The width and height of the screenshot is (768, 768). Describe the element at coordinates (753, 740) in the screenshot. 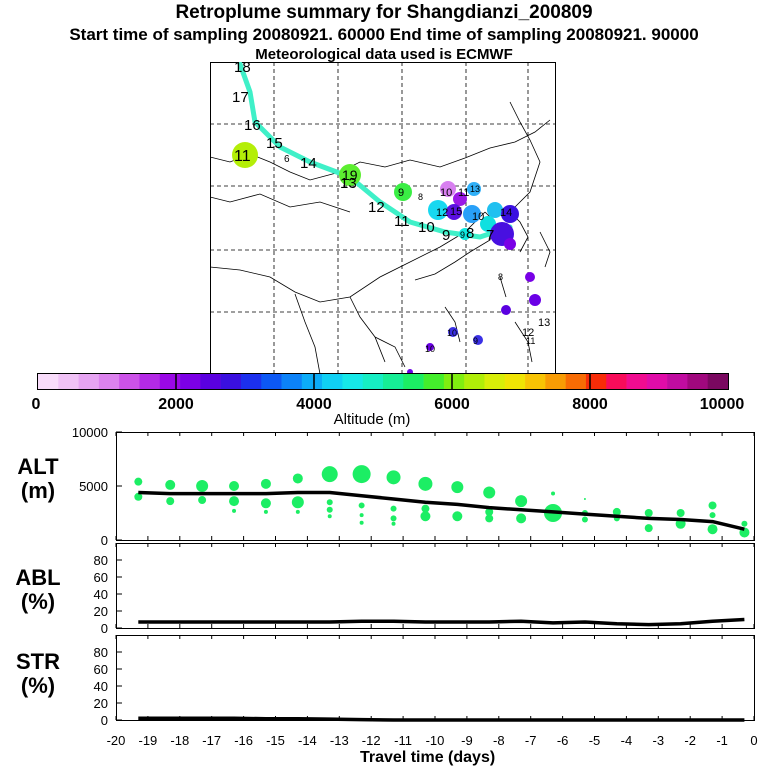

I see `x-tick-label: 0` at that location.